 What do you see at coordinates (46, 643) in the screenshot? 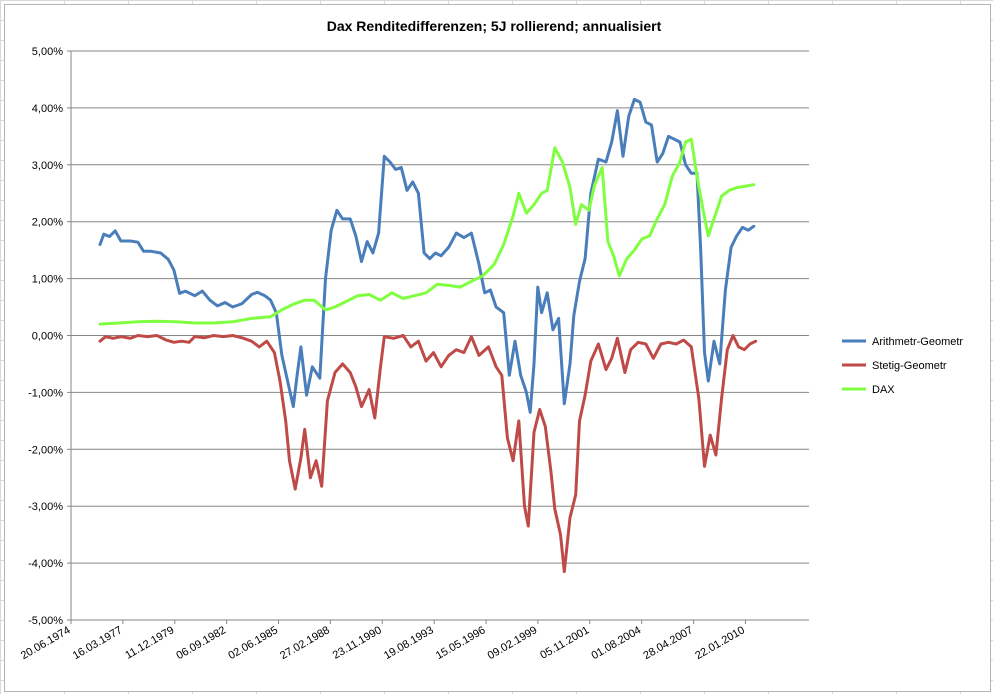
I see `x-tick-label: 20.06.1974` at bounding box center [46, 643].